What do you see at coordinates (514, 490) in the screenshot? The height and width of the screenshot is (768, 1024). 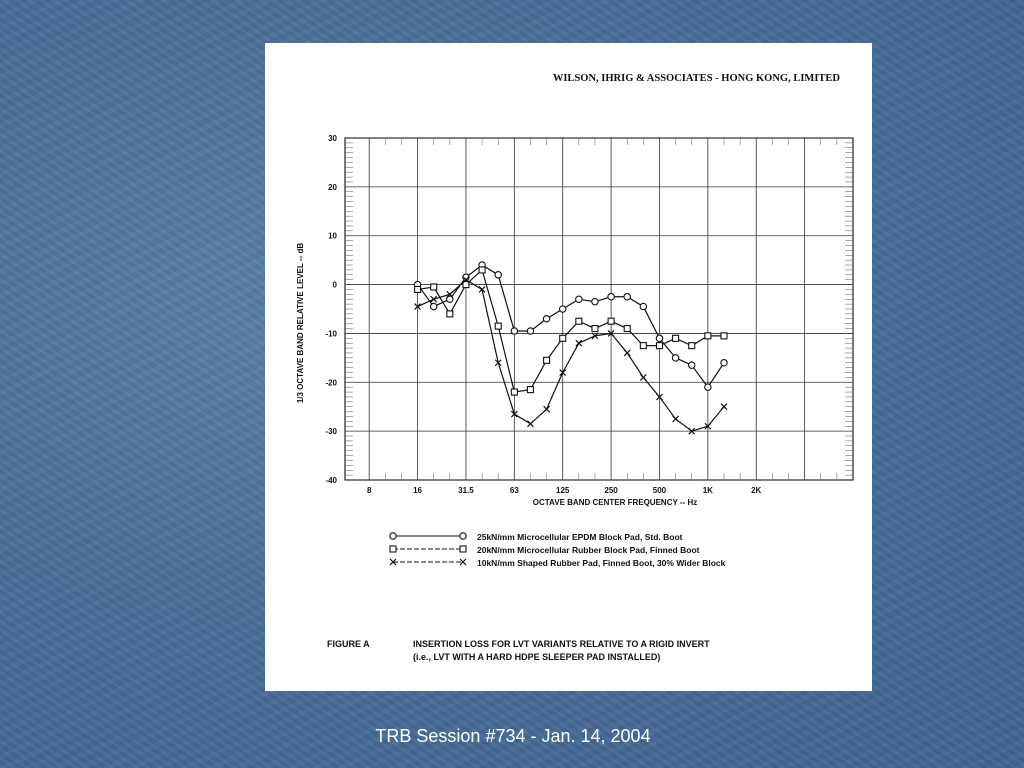 I see `x-tick-label: 63` at bounding box center [514, 490].